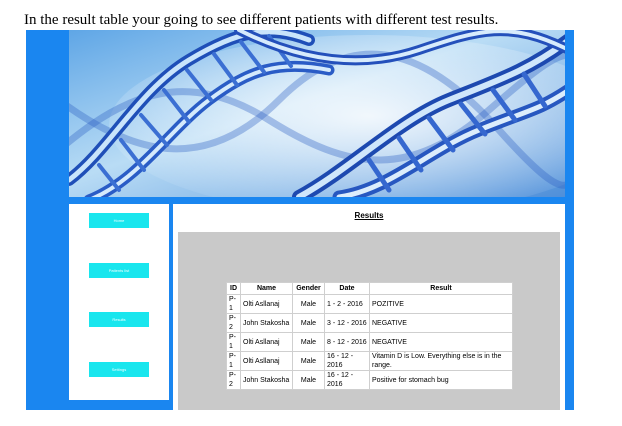 This screenshot has height=426, width=622. I want to click on column-header-date: Date, so click(347, 288).